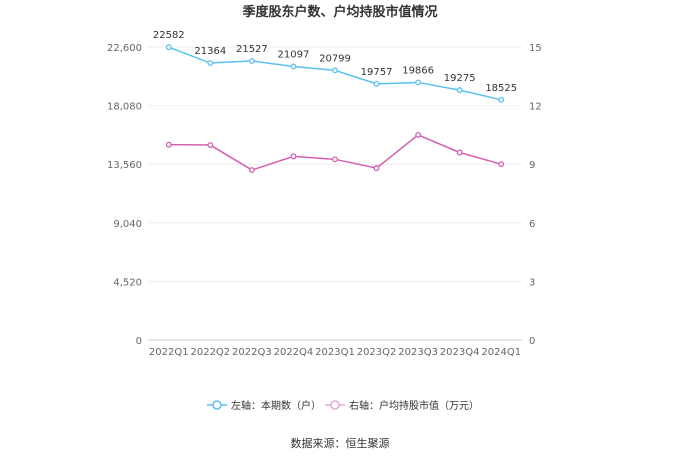 This screenshot has width=680, height=460. Describe the element at coordinates (535, 107) in the screenshot. I see `right-tick-label: 12` at that location.